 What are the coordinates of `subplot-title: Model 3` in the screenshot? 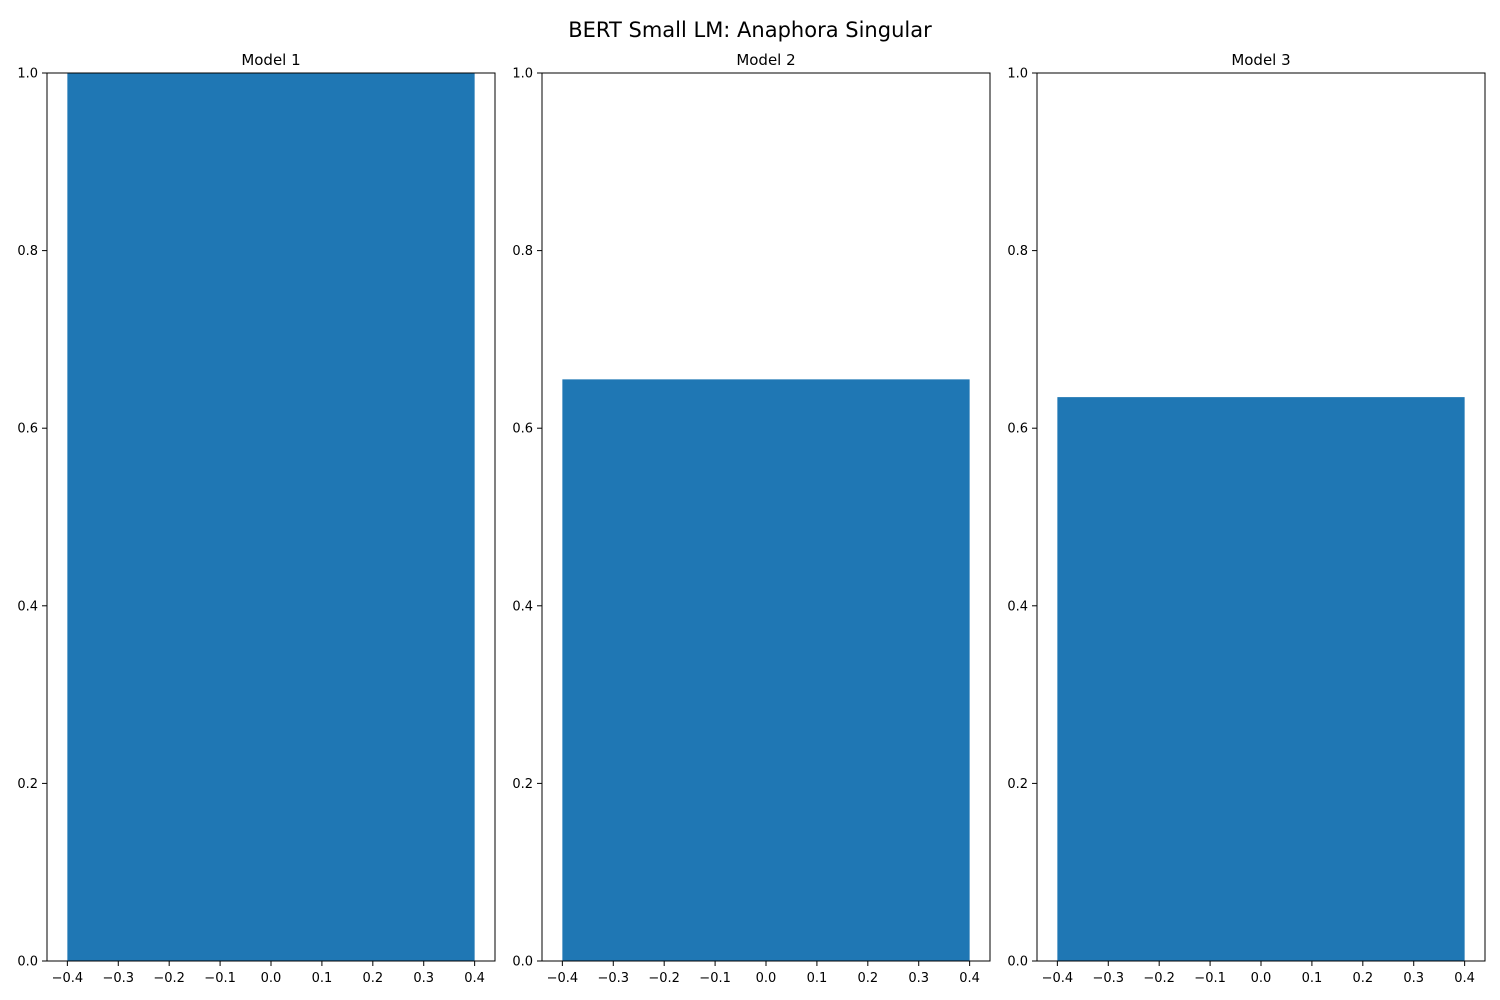 It's located at (1260, 60).